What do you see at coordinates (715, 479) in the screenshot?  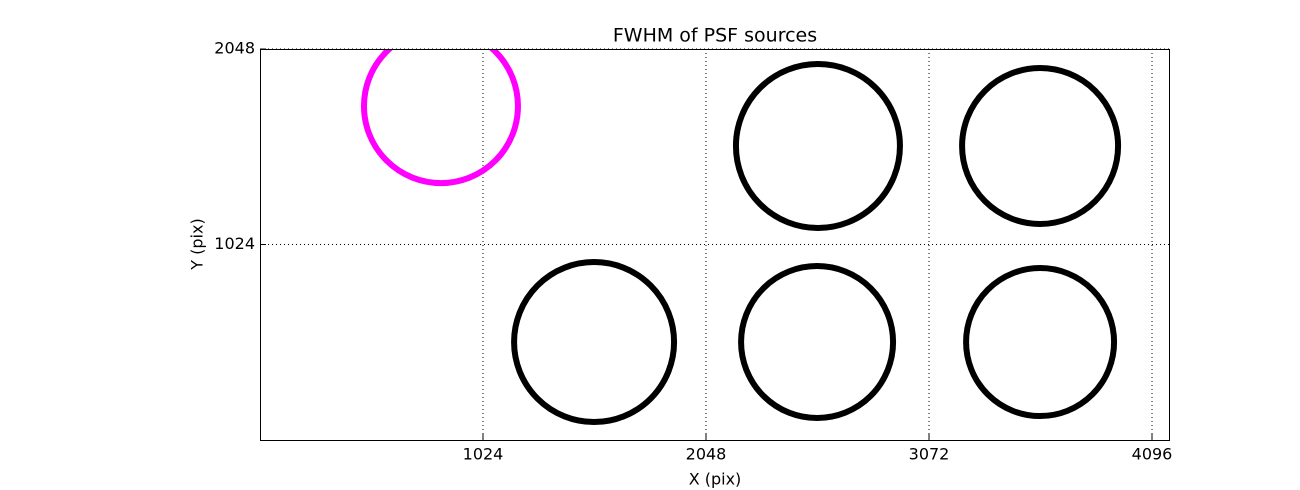 I see `x-axis-label: X (pix)` at bounding box center [715, 479].